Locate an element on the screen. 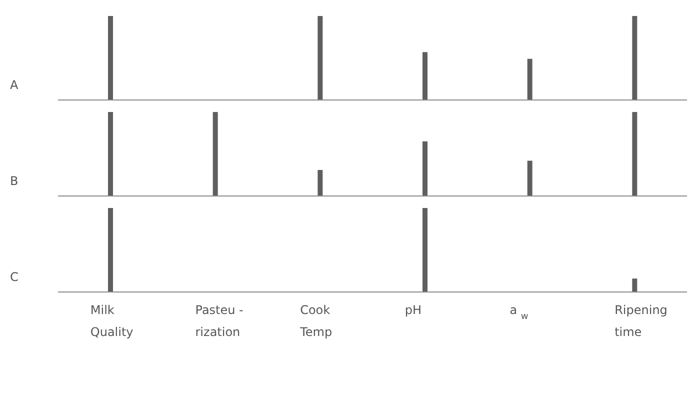 The image size is (699, 405). x-tick-label: pH is located at coordinates (413, 310).